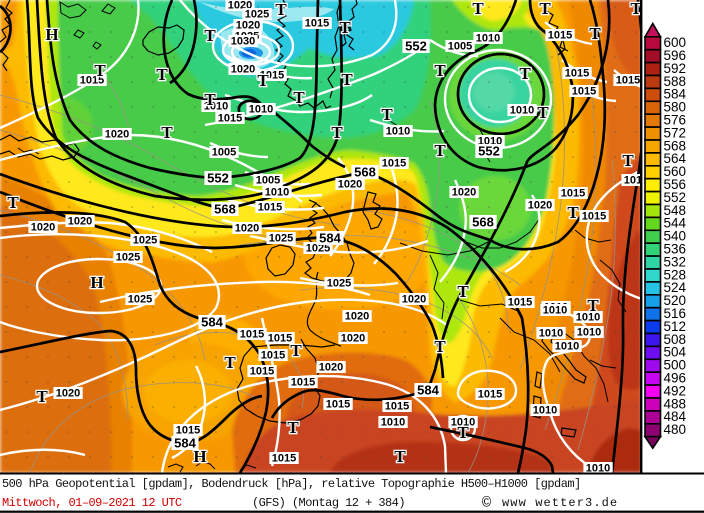  I want to click on svg-text: 592, so click(675, 68).